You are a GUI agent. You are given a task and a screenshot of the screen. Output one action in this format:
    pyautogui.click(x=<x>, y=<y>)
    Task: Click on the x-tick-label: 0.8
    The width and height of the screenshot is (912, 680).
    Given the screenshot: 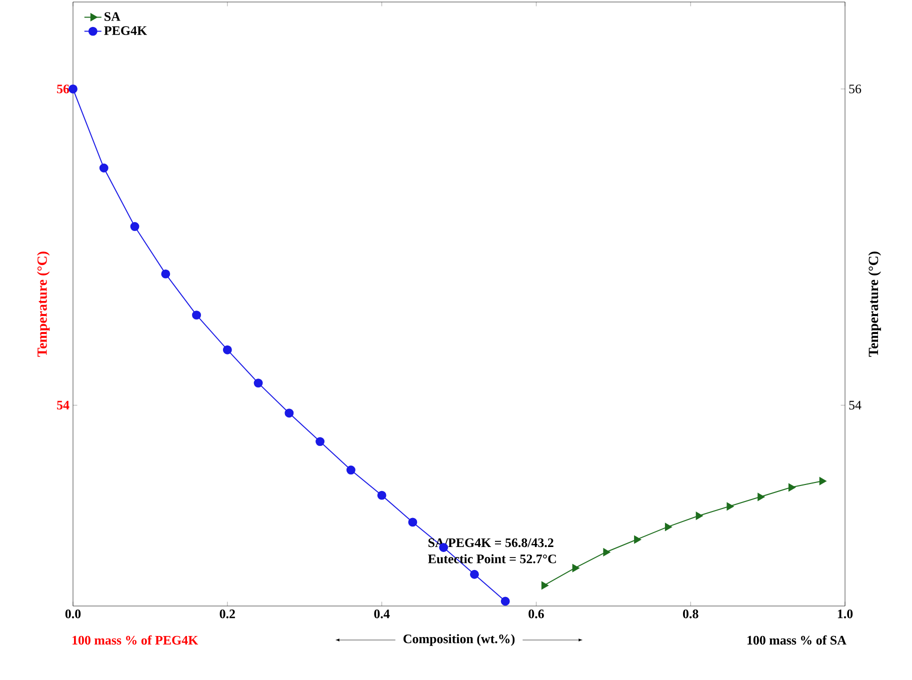 What is the action you would take?
    pyautogui.click(x=690, y=614)
    